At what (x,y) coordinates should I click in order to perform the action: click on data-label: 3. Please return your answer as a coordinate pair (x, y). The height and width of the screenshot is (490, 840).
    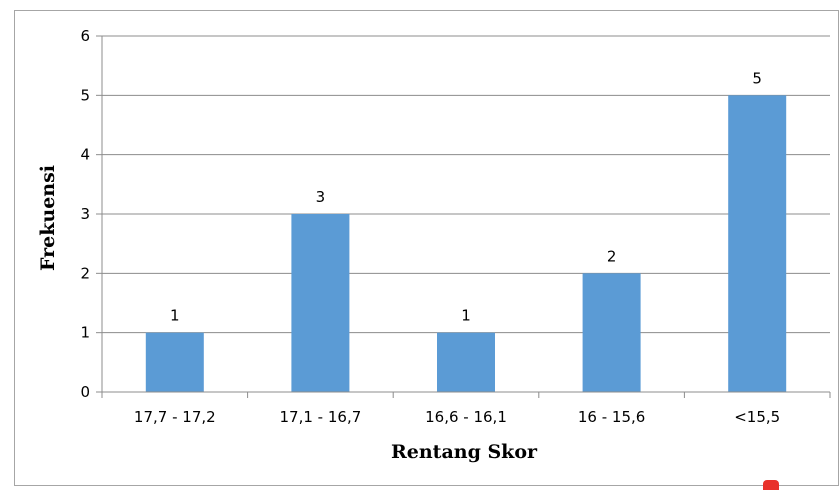
    Looking at the image, I should click on (321, 197).